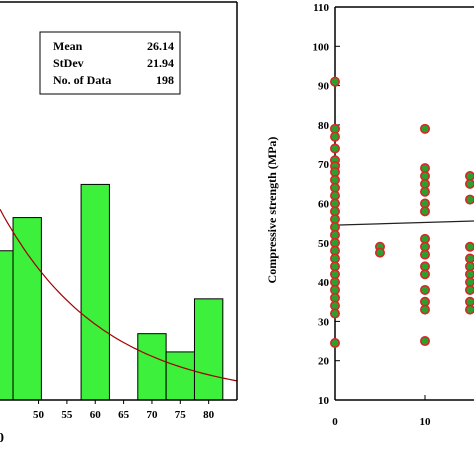 The width and height of the screenshot is (474, 474). Describe the element at coordinates (321, 8) in the screenshot. I see `scatter-y-tick-10: 110` at that location.